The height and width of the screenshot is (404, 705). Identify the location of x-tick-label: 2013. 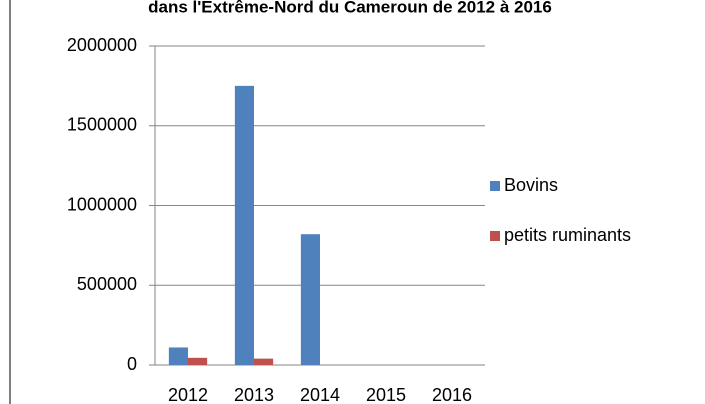
(254, 394).